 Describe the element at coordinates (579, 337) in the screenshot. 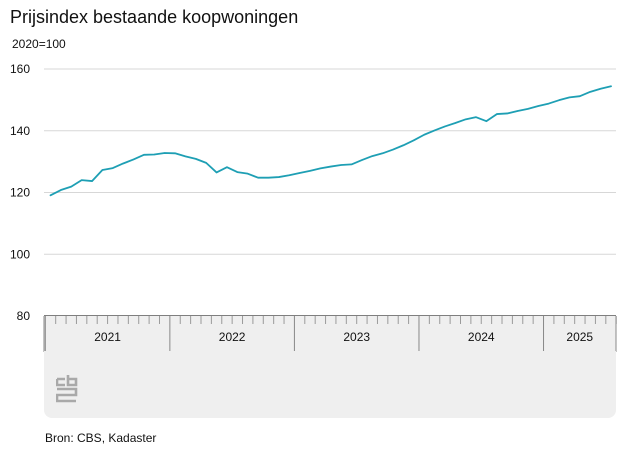

I see `x-tick-label: 2025` at that location.